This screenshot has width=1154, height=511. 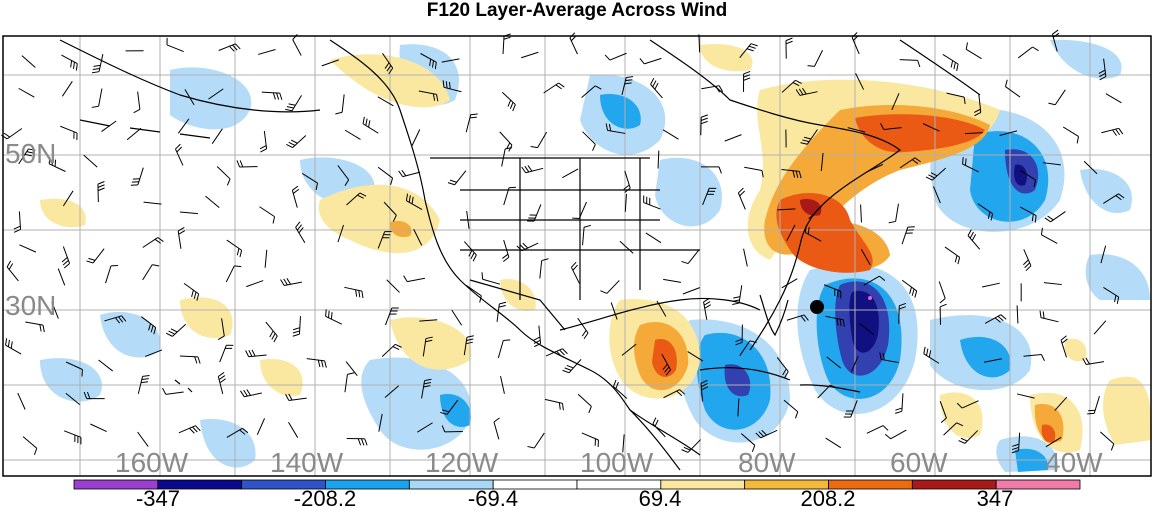 What do you see at coordinates (824, 232) in the screenshot?
I see `red-orange-region` at bounding box center [824, 232].